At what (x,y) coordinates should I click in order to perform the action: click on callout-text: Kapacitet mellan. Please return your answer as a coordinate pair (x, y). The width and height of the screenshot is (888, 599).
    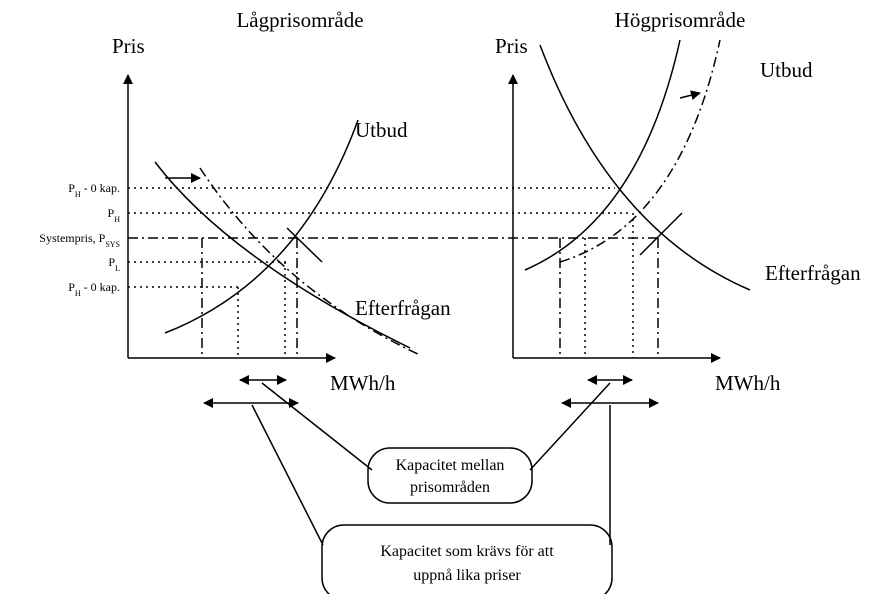
    Looking at the image, I should click on (450, 465).